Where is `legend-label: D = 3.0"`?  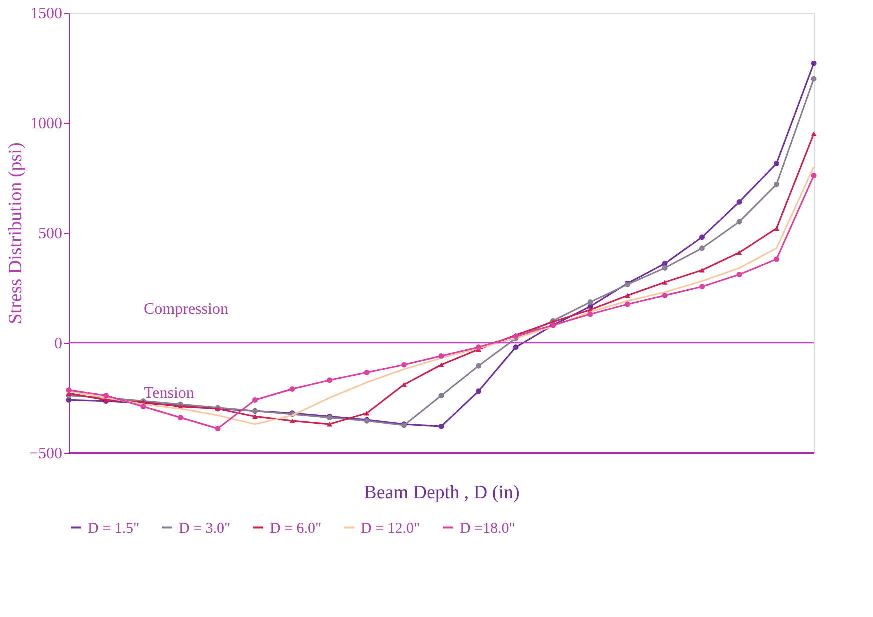 legend-label: D = 3.0" is located at coordinates (205, 528).